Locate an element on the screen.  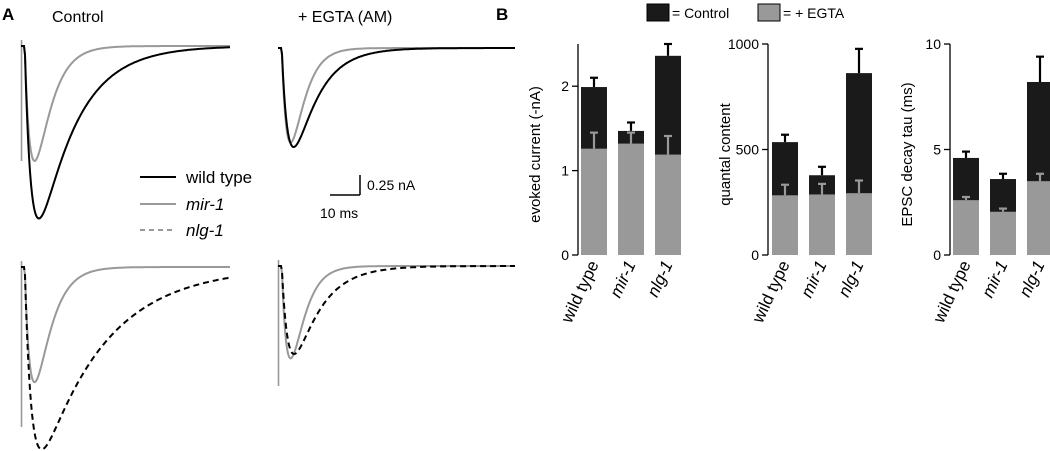
trace-control-top is located at coordinates (125, 130).